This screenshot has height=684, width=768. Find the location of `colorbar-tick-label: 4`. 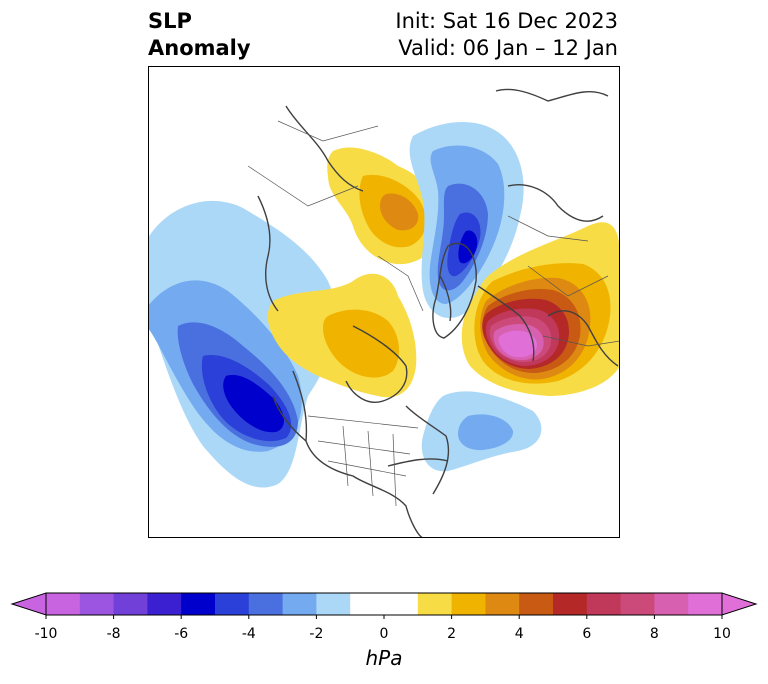

colorbar-tick-label: 4 is located at coordinates (519, 634).